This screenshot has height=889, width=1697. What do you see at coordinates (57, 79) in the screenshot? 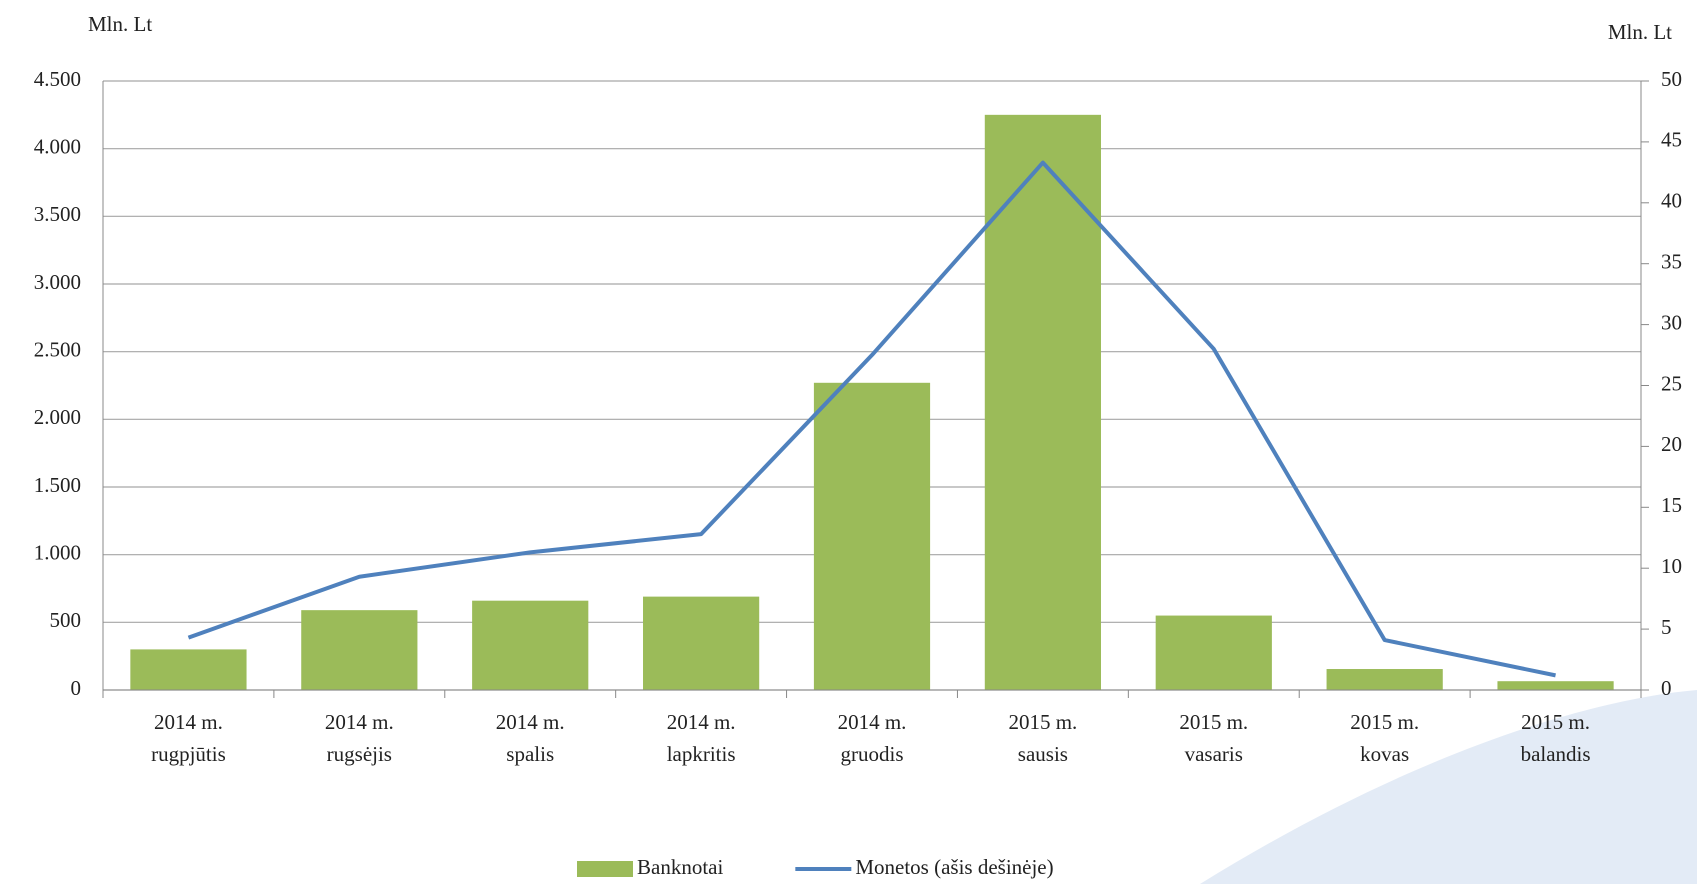
I see `y-tick-label: 4.500` at bounding box center [57, 79].